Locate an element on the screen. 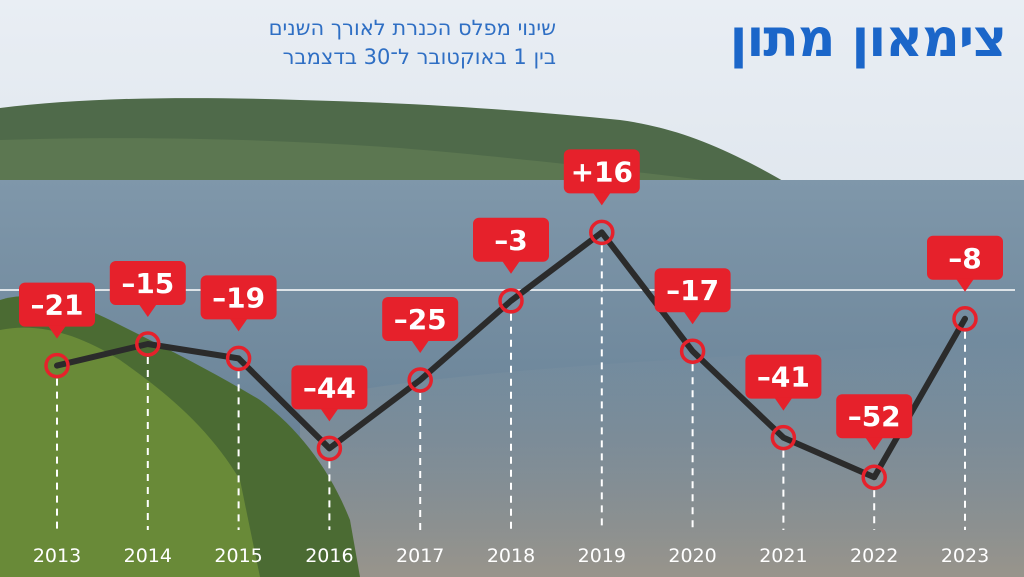 The image size is (1024, 577). data-label: –44 is located at coordinates (329, 393).